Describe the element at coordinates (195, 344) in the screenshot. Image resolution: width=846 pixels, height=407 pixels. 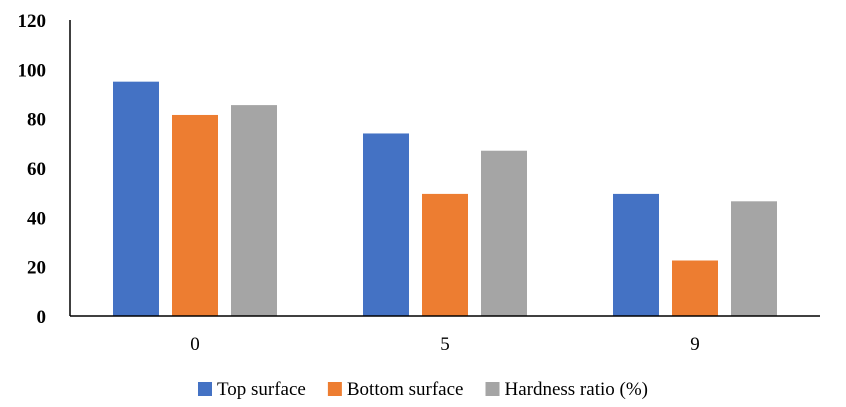
I see `x-tick-label: 0` at that location.